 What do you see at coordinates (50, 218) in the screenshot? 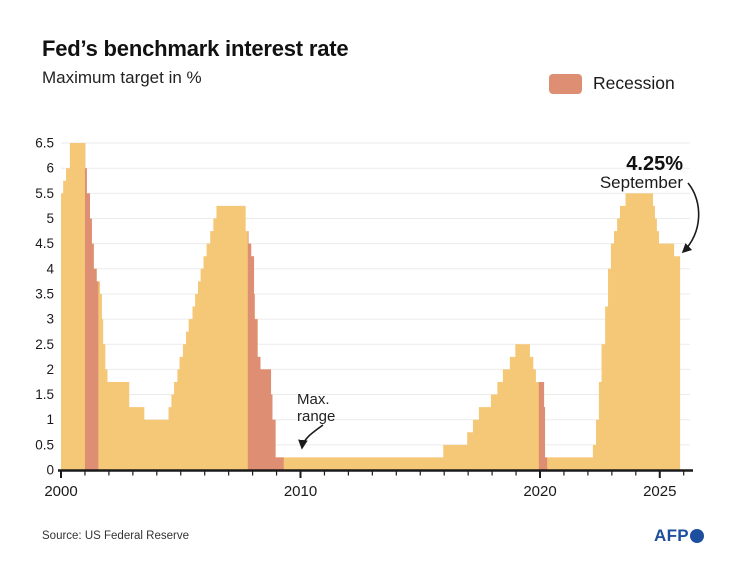
I see `y-tick-label: 5` at bounding box center [50, 218].